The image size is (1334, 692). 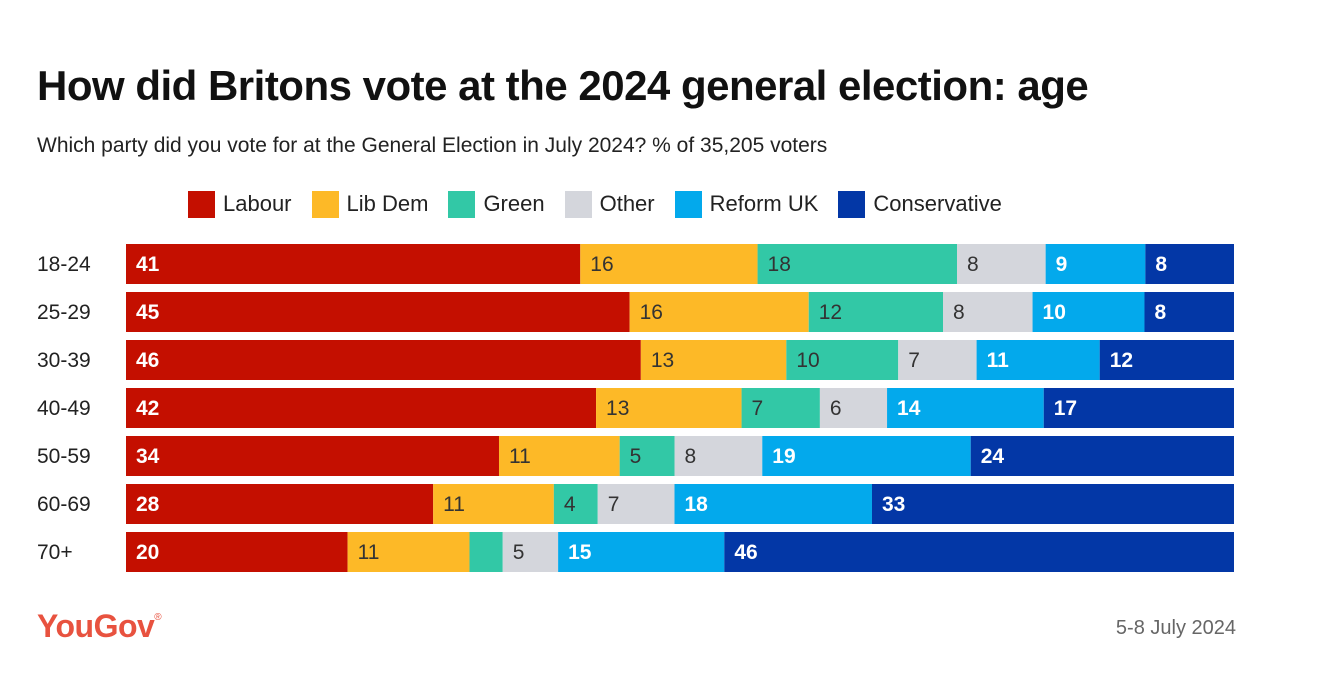 I want to click on data-label-labour: 28, so click(x=148, y=504).